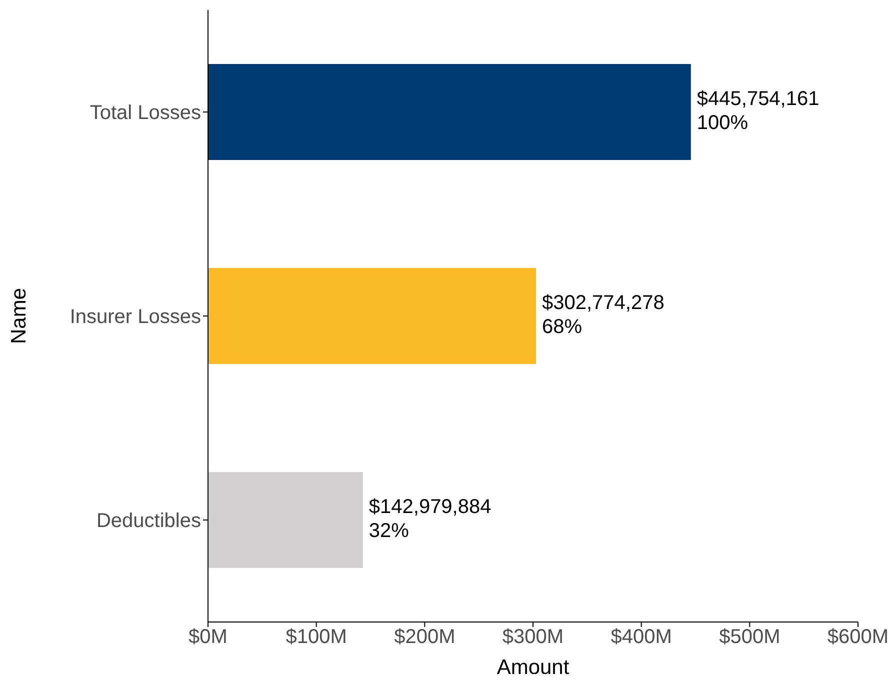 The image size is (895, 682). What do you see at coordinates (18, 316) in the screenshot?
I see `y-axis-title: Name` at bounding box center [18, 316].